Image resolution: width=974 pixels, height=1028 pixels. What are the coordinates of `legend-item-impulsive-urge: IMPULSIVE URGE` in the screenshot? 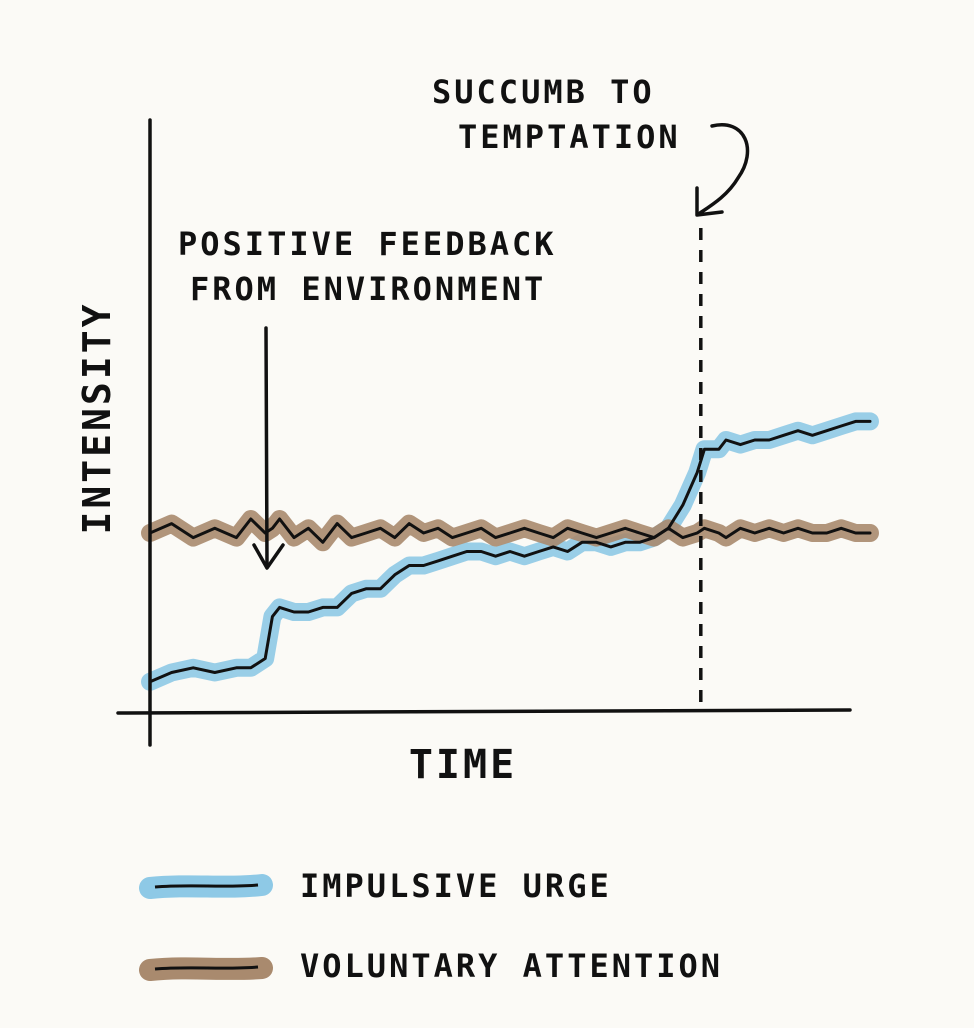 It's located at (375, 886).